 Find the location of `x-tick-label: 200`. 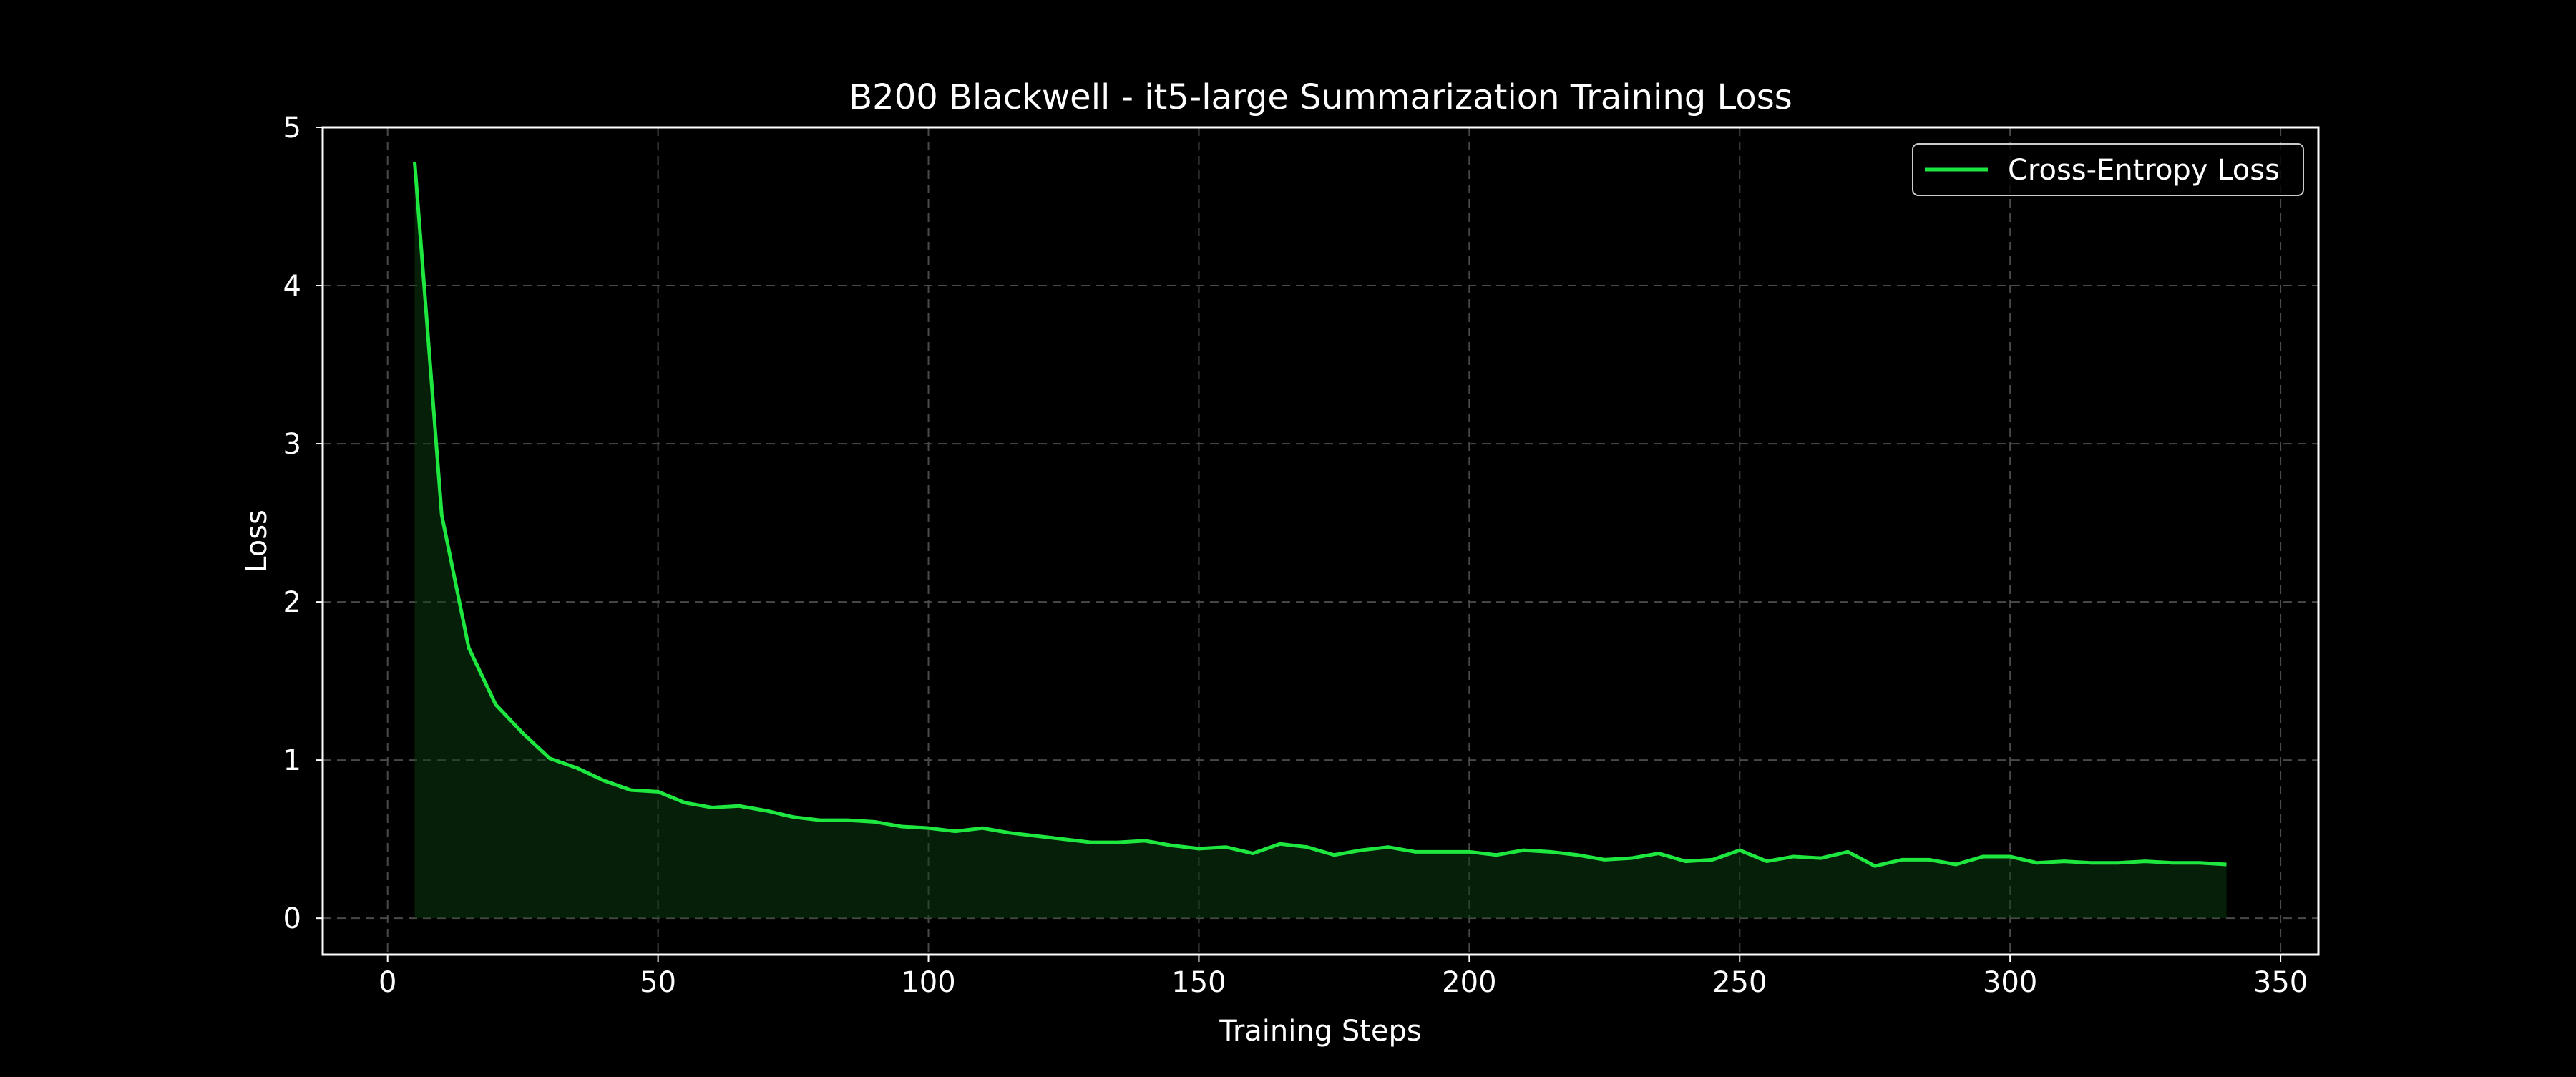

x-tick-label: 200 is located at coordinates (1469, 982).